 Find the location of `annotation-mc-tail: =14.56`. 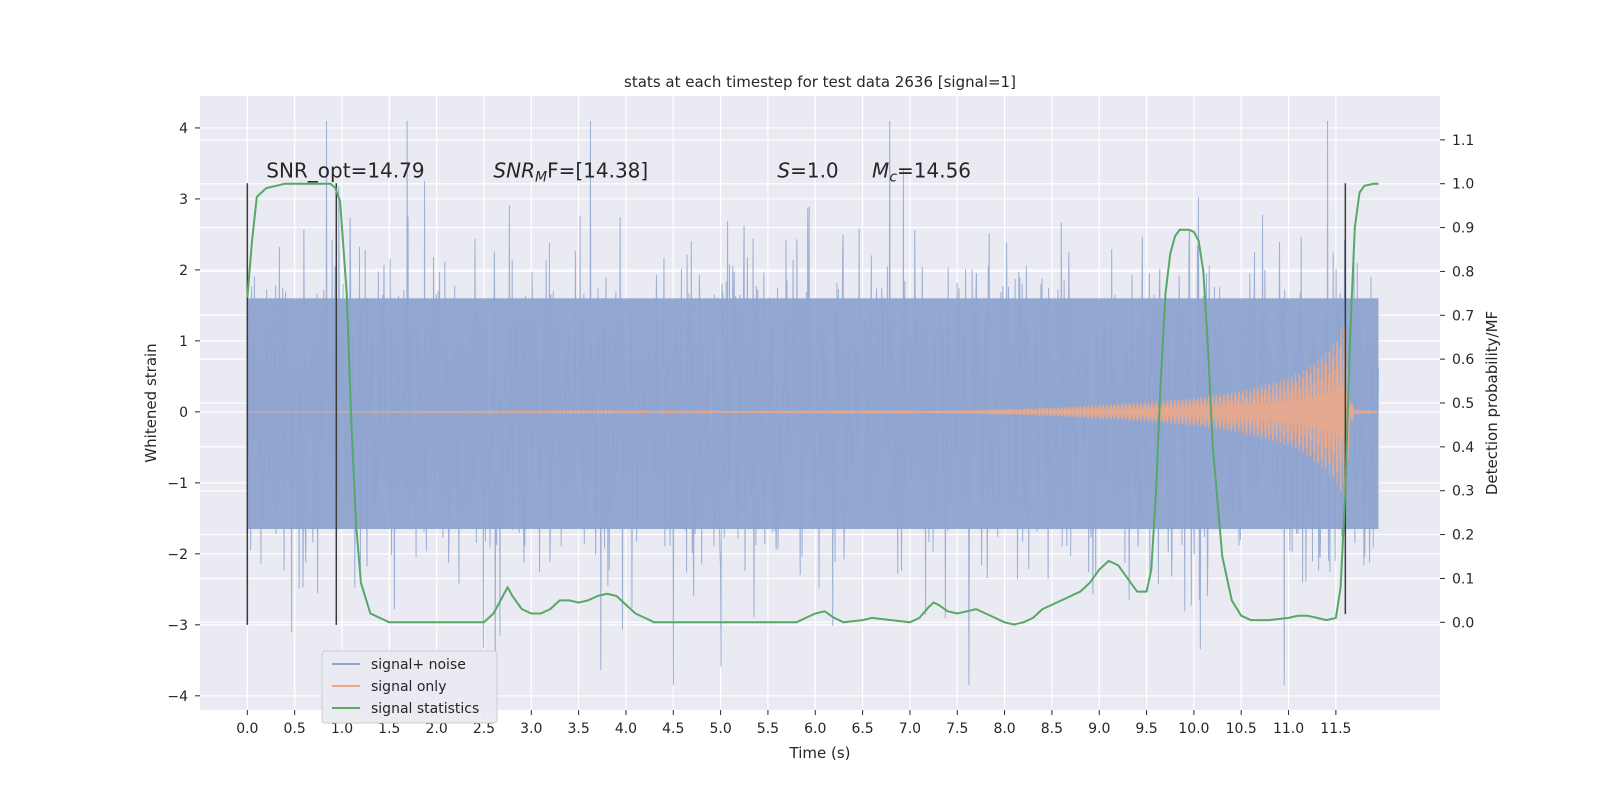

annotation-mc-tail: =14.56 is located at coordinates (934, 171).